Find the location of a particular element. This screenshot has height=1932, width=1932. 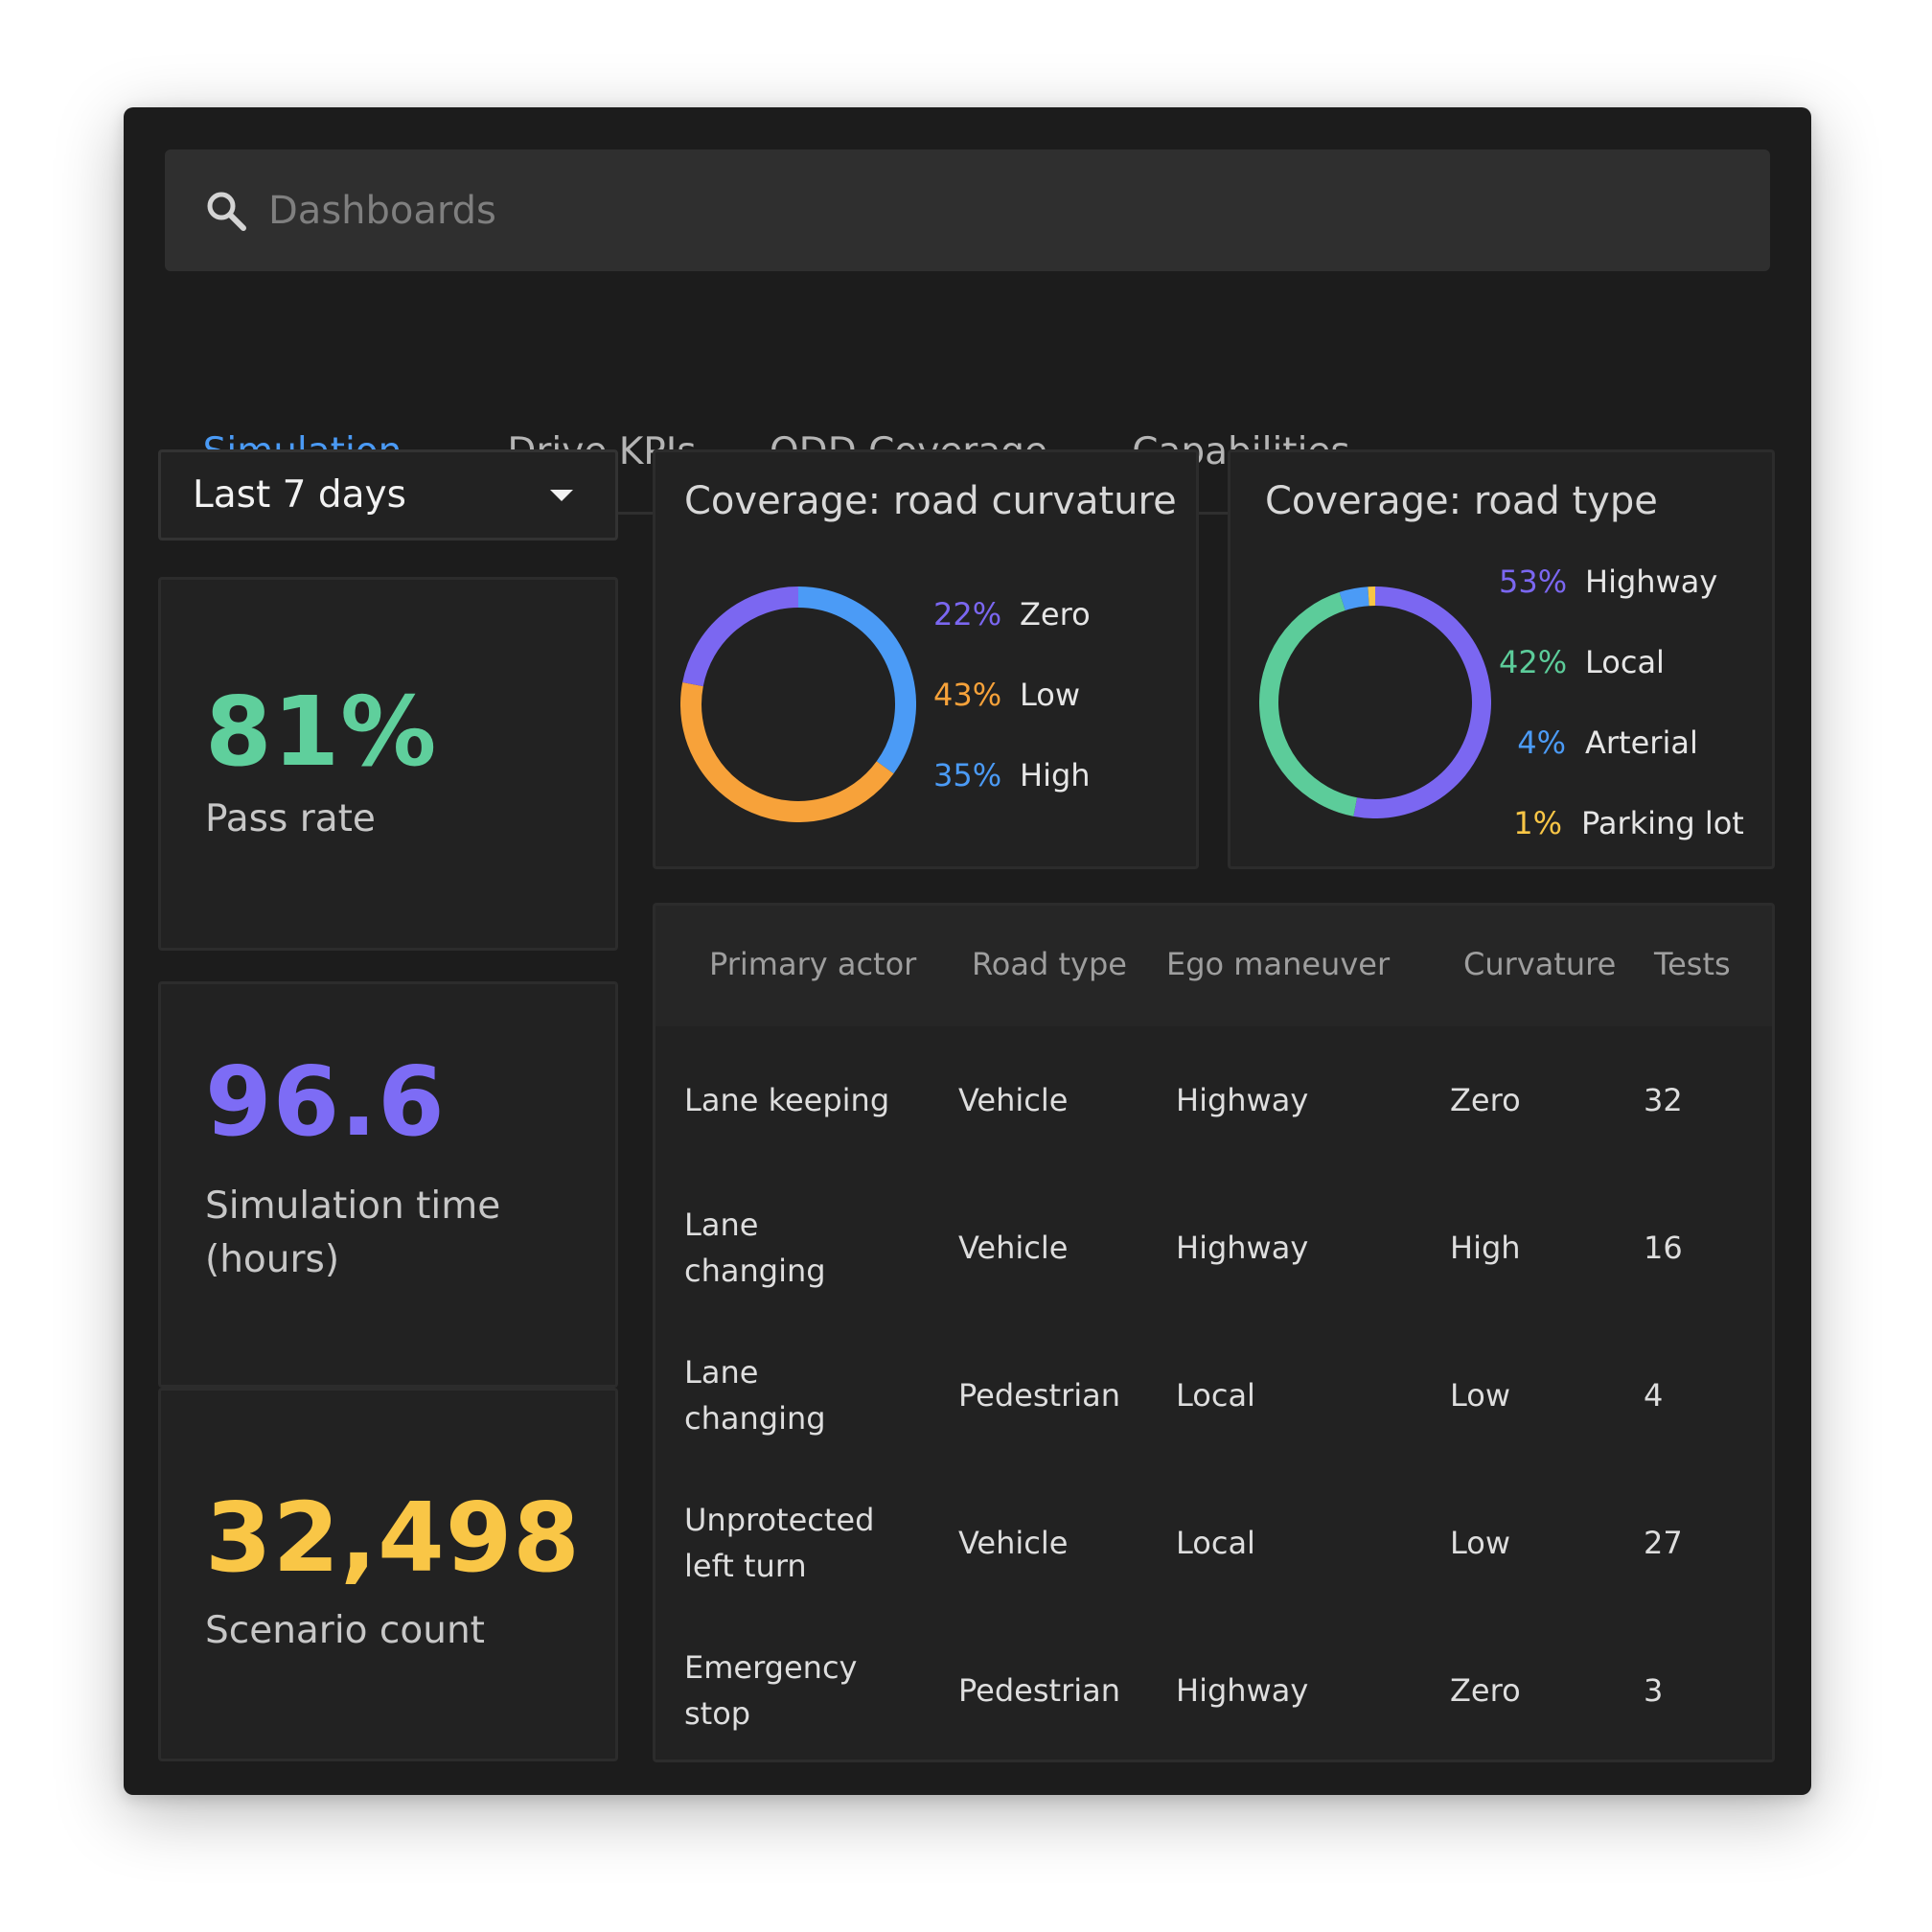

road-curvature-donut is located at coordinates (798, 704).